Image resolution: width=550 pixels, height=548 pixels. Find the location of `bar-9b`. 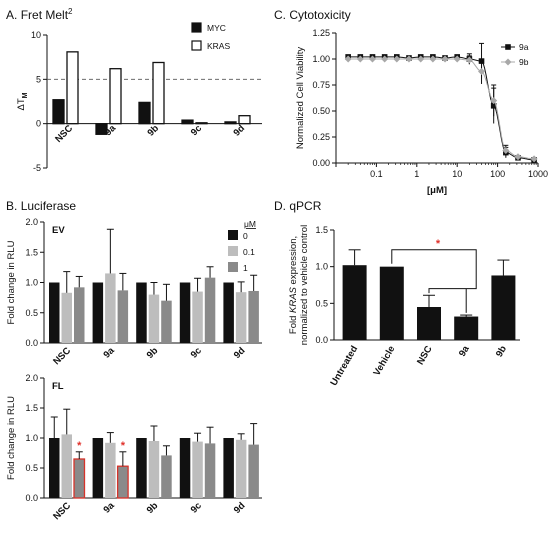

bar-9b is located at coordinates (503, 307).